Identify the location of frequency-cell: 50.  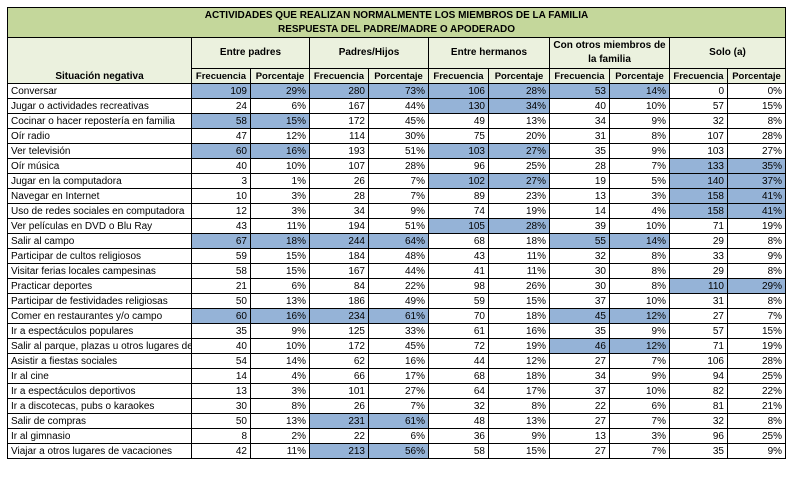
(221, 301).